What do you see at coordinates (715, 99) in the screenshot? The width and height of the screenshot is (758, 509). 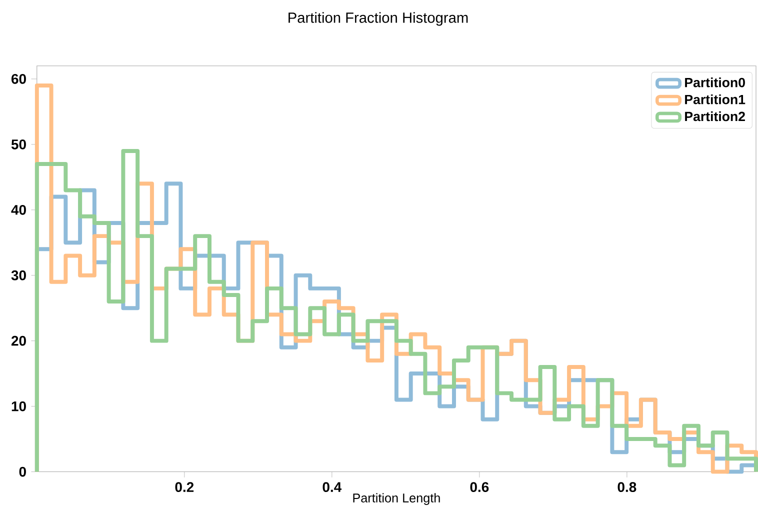 I see `legend-label: Partition1` at bounding box center [715, 99].